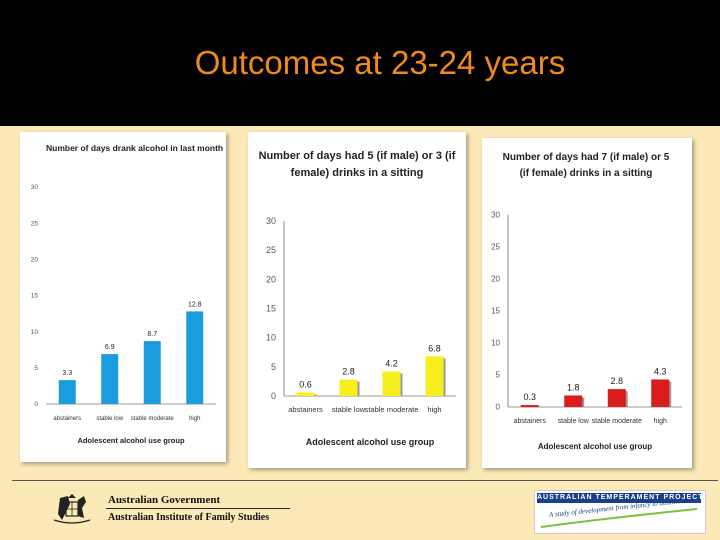 The height and width of the screenshot is (540, 720). Describe the element at coordinates (357, 156) in the screenshot. I see `chart-title-line: Number of days had 5 (if male) or 3 (if` at that location.